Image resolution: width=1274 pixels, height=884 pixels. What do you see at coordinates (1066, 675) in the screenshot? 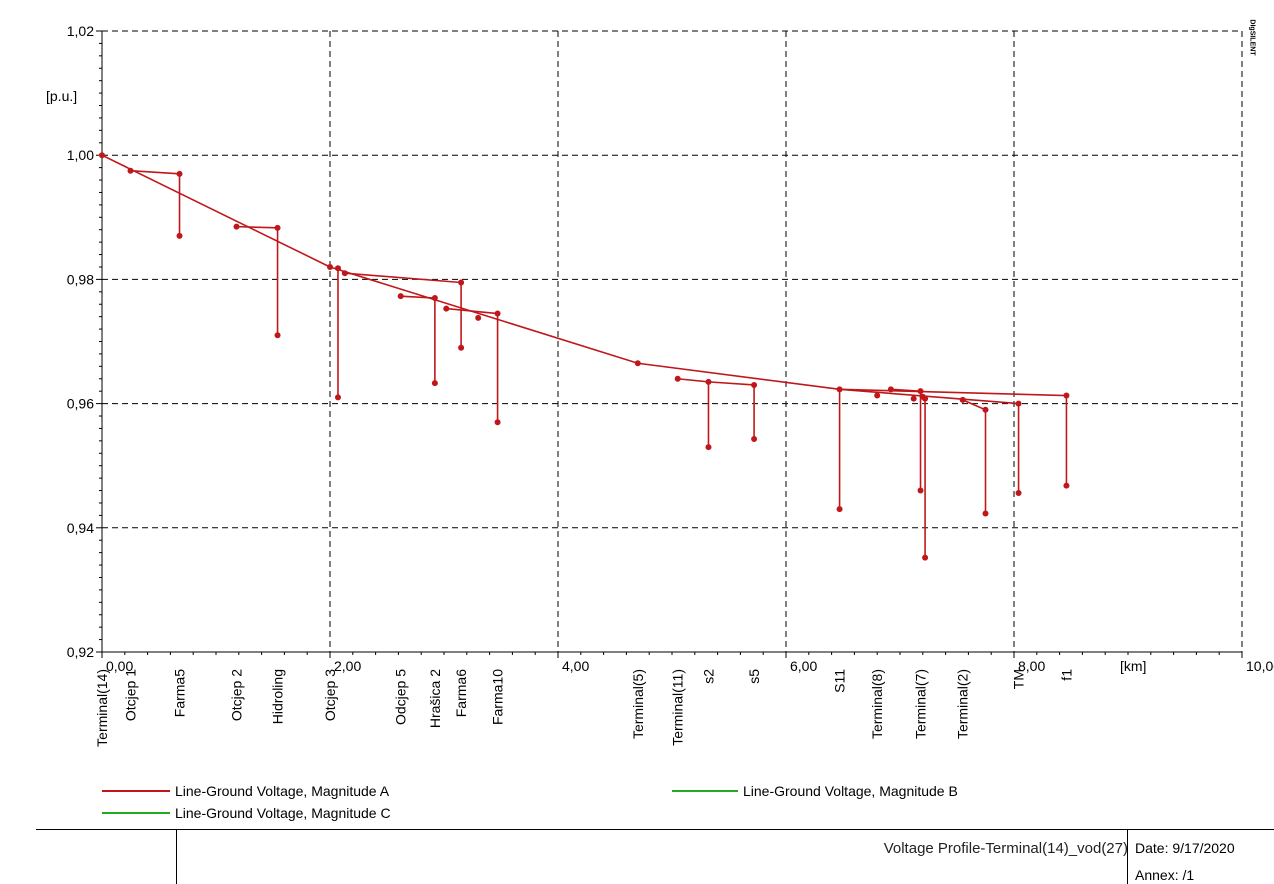
I see `node-label: f1` at bounding box center [1066, 675].